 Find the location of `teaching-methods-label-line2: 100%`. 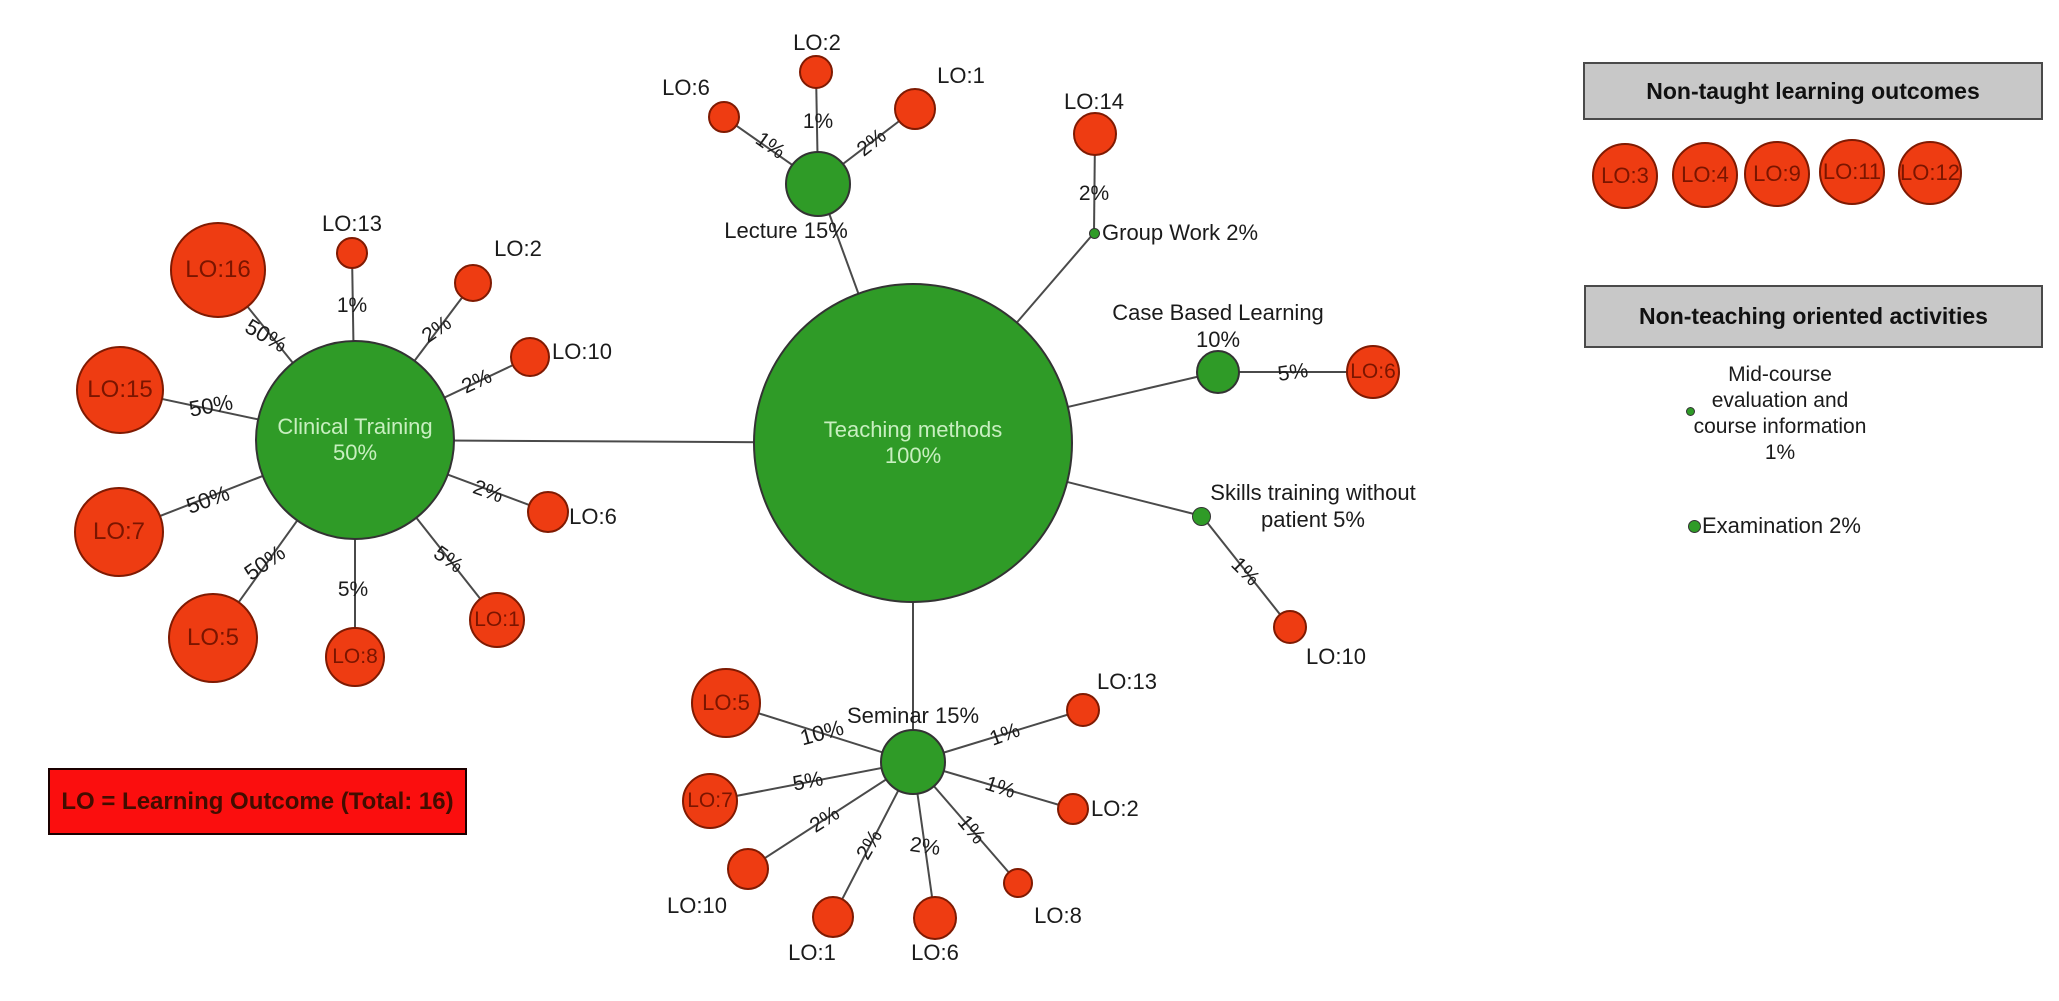

teaching-methods-label-line2: 100% is located at coordinates (913, 455).